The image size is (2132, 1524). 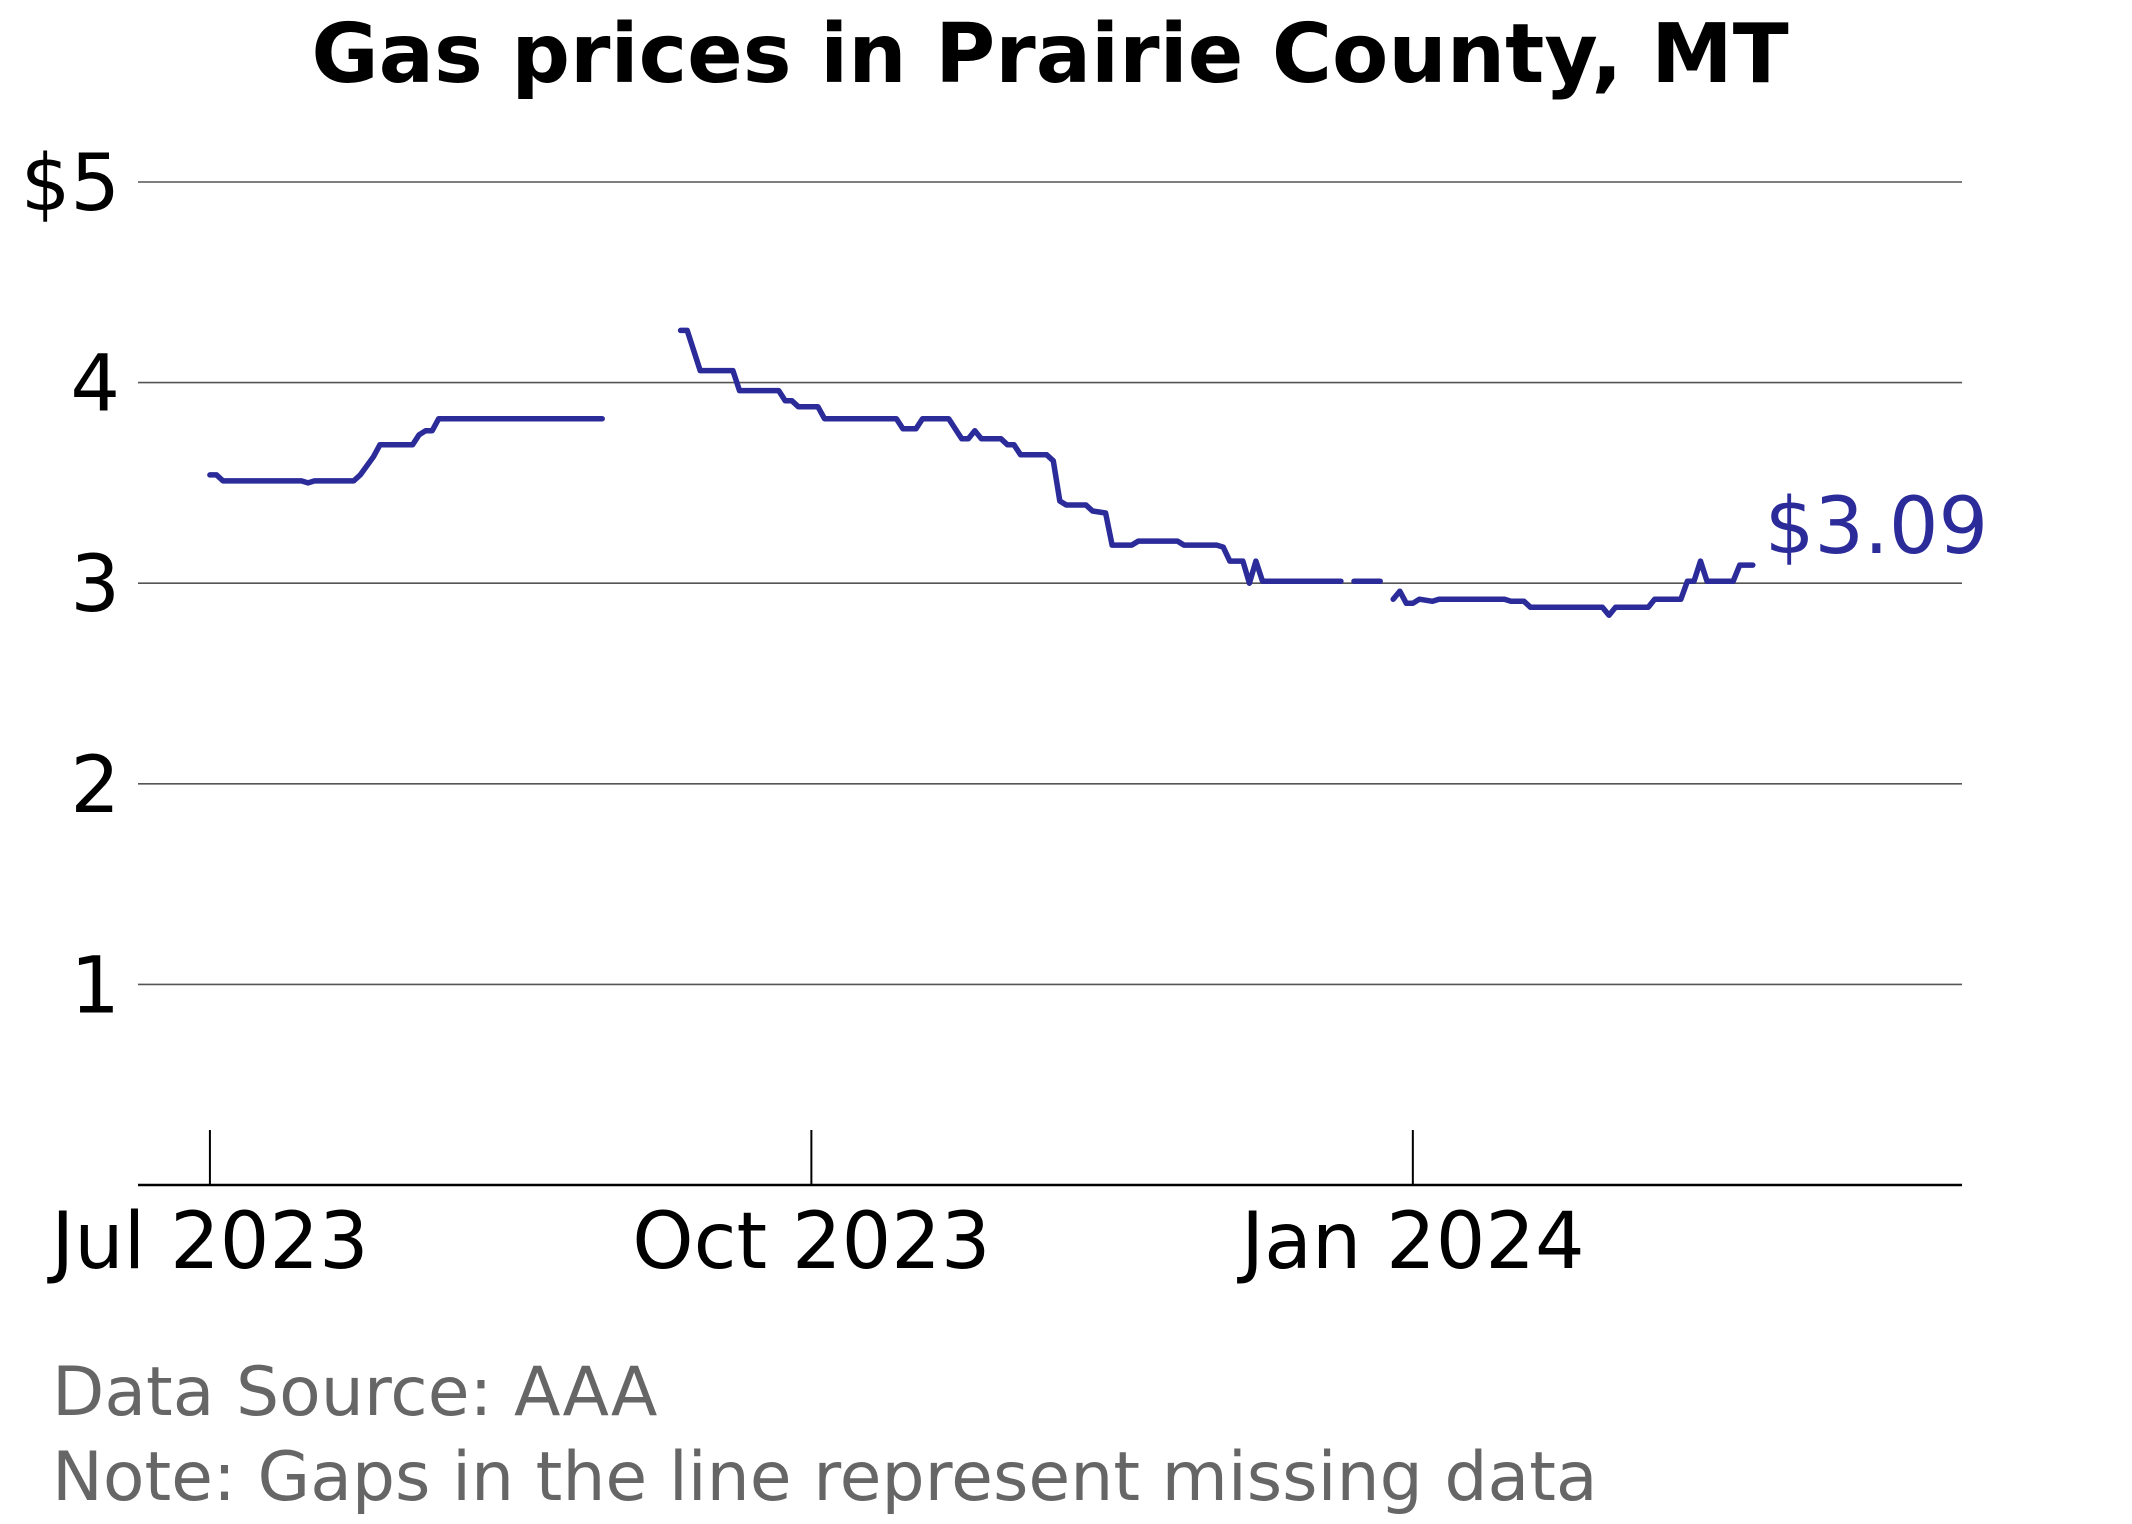 What do you see at coordinates (1410, 1242) in the screenshot?
I see `x-tick-label: Jan 2024` at bounding box center [1410, 1242].